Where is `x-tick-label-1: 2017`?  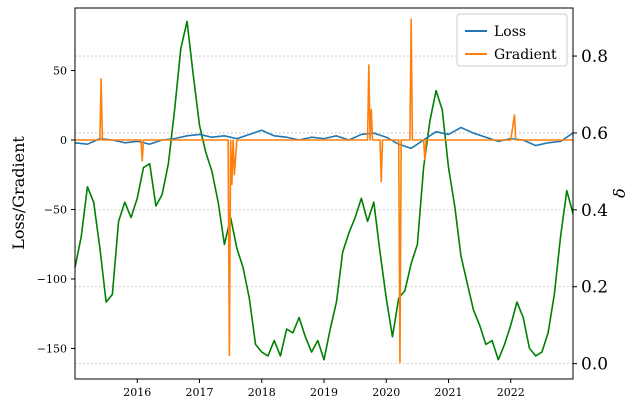
x-tick-label-1: 2017 is located at coordinates (200, 392).